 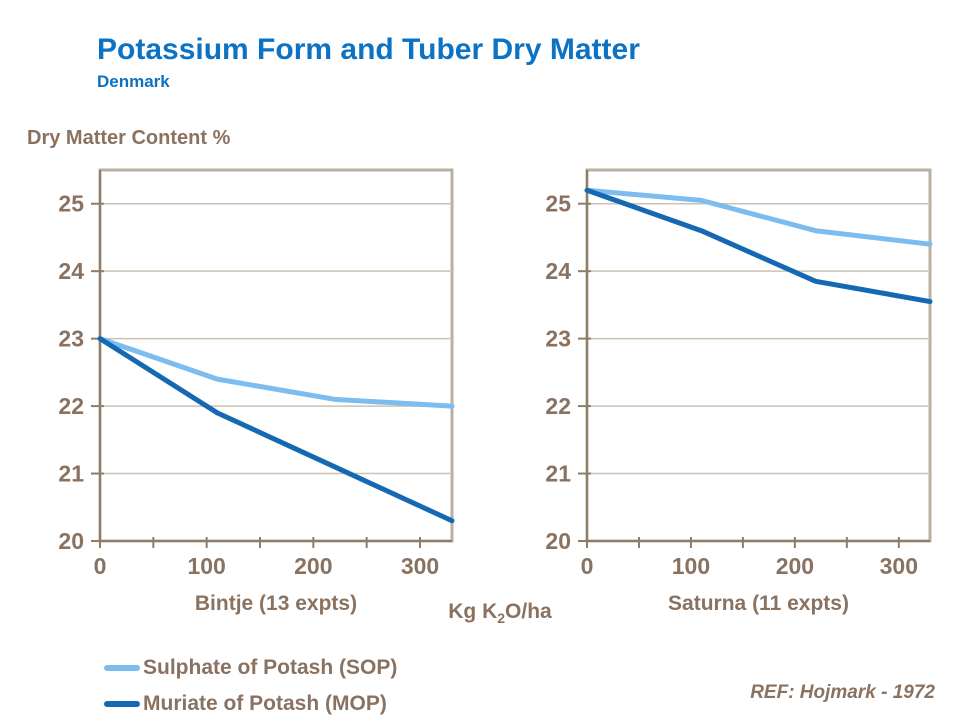 What do you see at coordinates (842, 692) in the screenshot?
I see `reference-note: REF: Hojmark - 1972` at bounding box center [842, 692].